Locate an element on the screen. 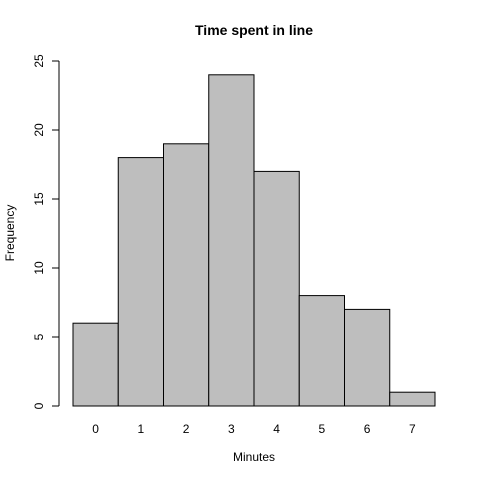  chart-title: Time spent in line is located at coordinates (254, 30).